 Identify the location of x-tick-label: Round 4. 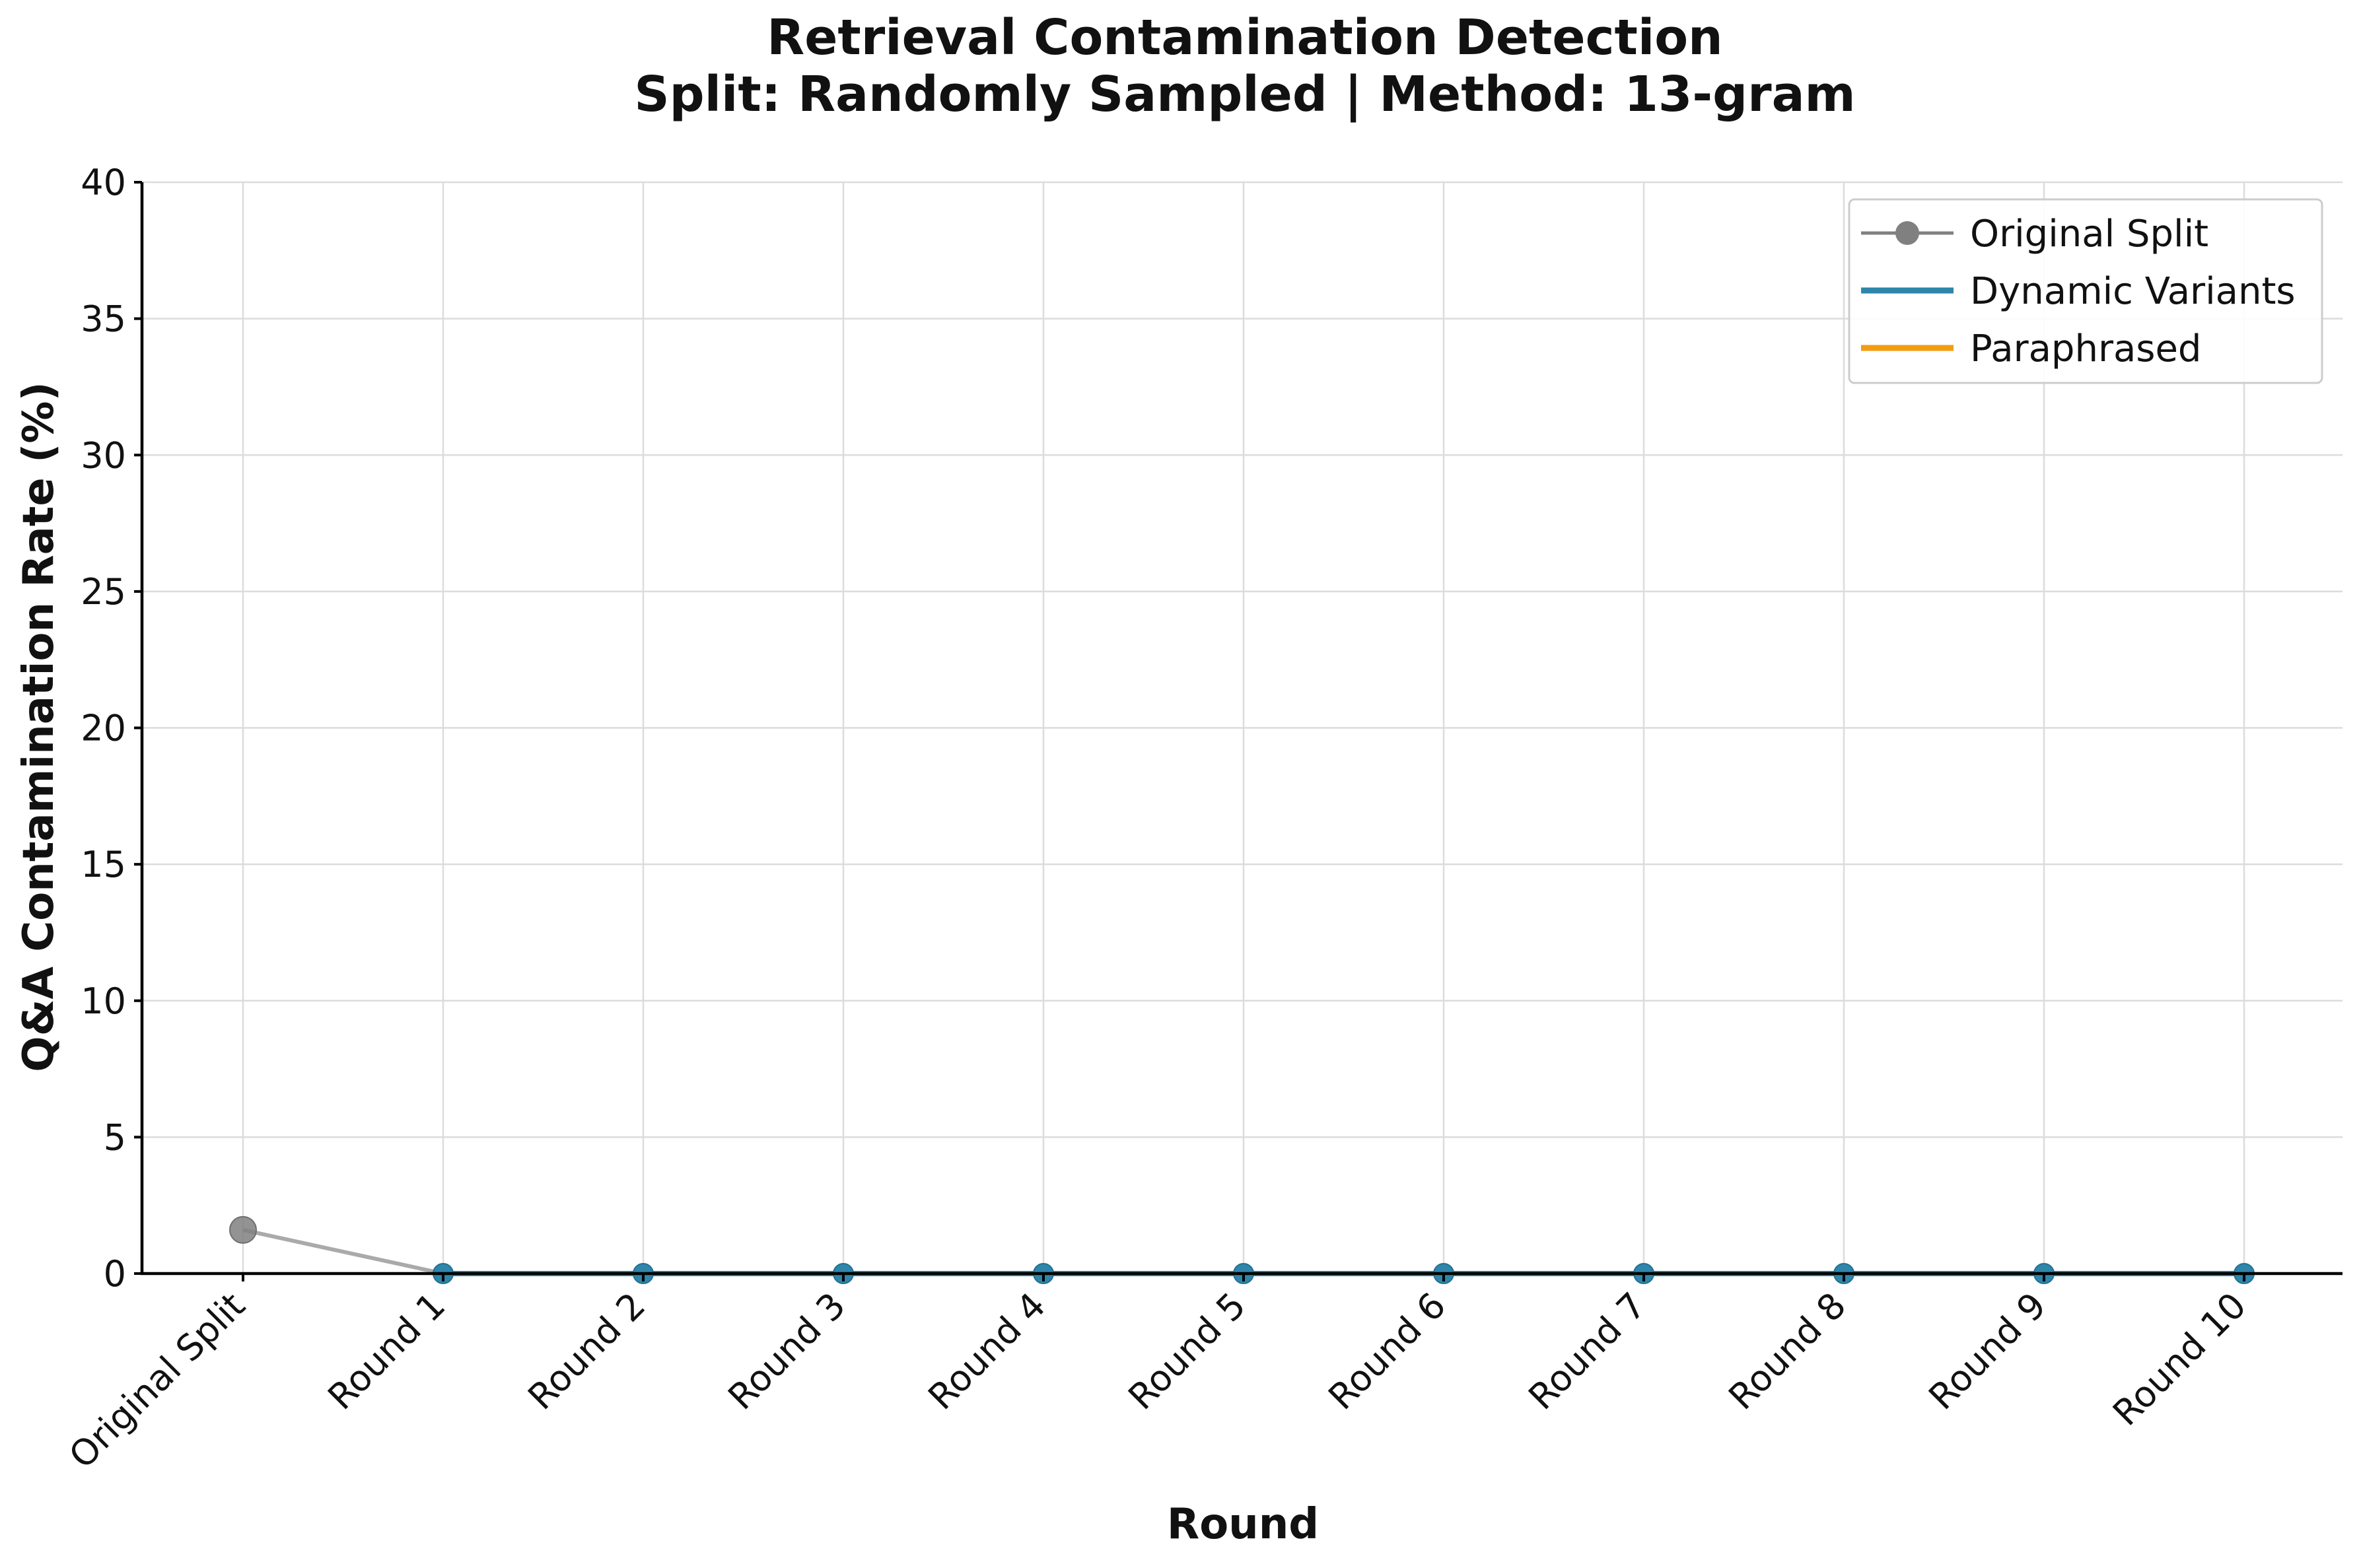
(987, 1351).